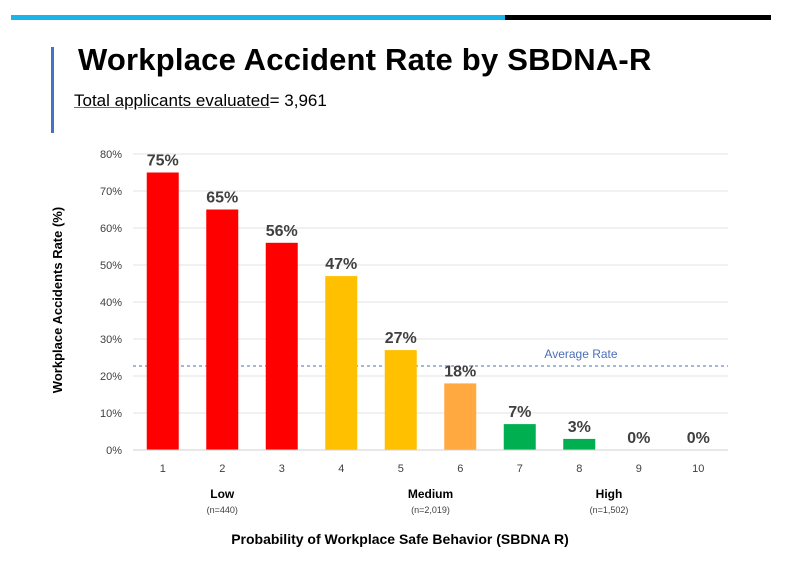 This screenshot has height=584, width=790. What do you see at coordinates (341, 264) in the screenshot?
I see `data-label-4: 47%` at bounding box center [341, 264].